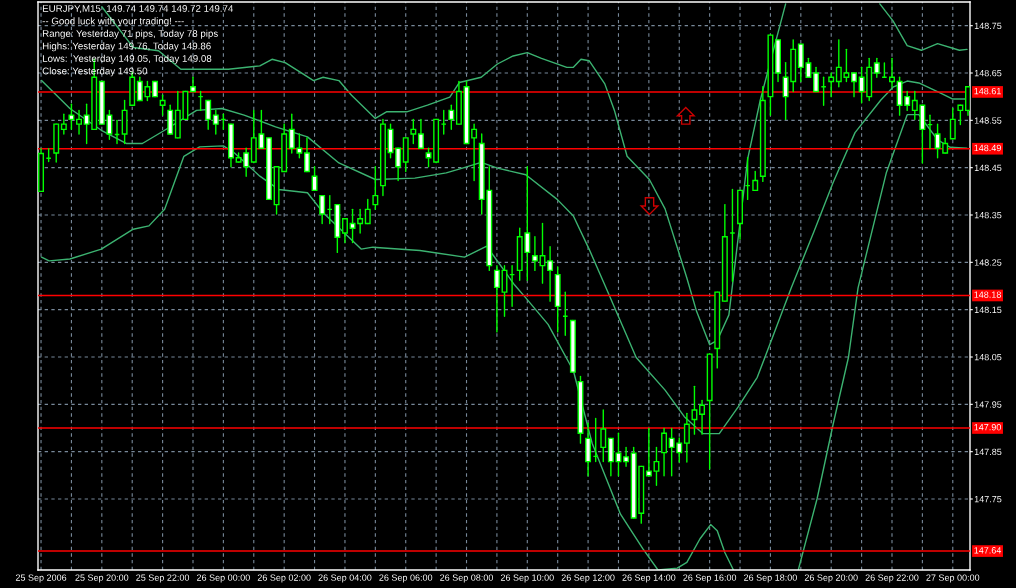  What do you see at coordinates (406, 578) in the screenshot?
I see `x-tick-label: 26 Sep 06:00` at bounding box center [406, 578].